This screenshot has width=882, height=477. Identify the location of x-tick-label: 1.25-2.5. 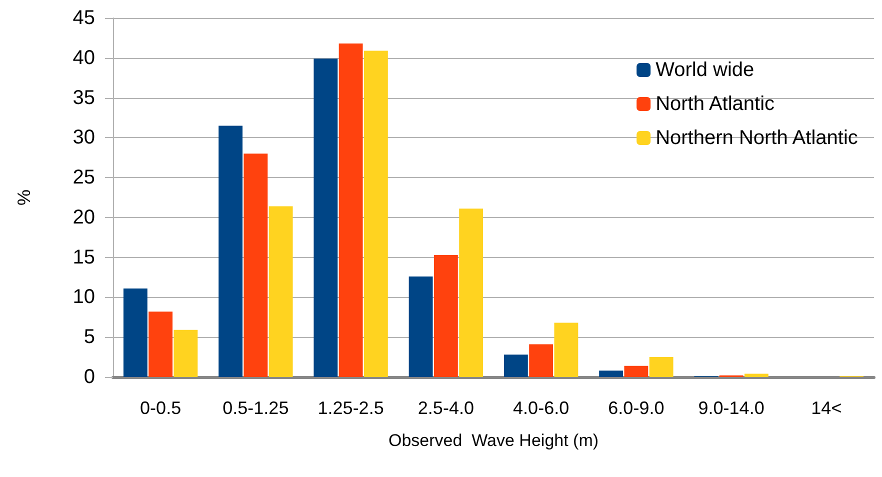
(351, 408).